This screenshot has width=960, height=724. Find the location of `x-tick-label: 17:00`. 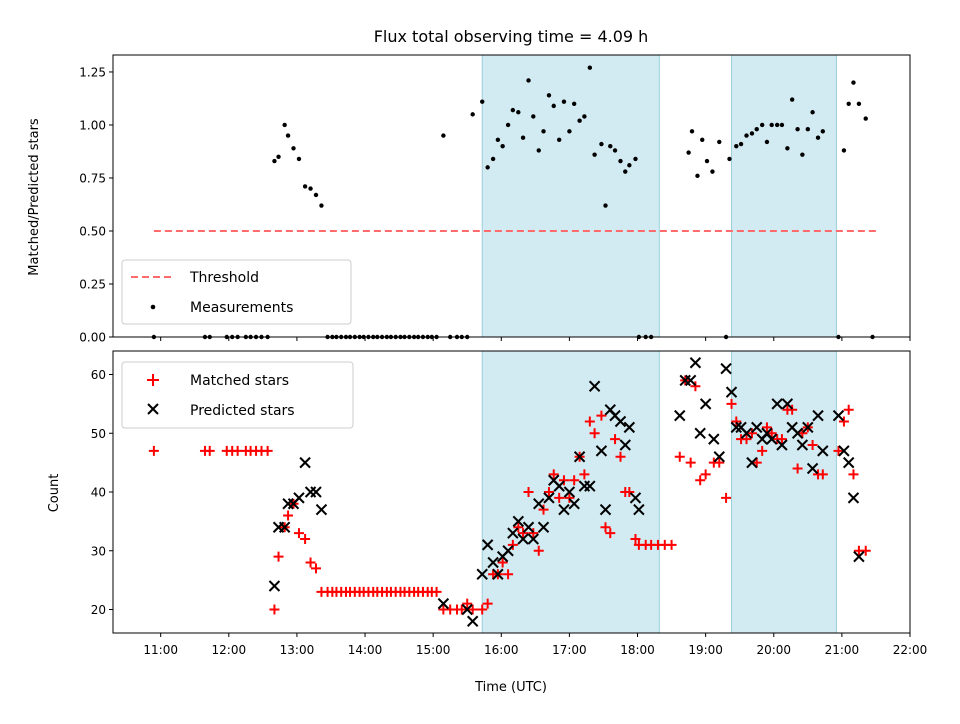

x-tick-label: 17:00 is located at coordinates (569, 650).